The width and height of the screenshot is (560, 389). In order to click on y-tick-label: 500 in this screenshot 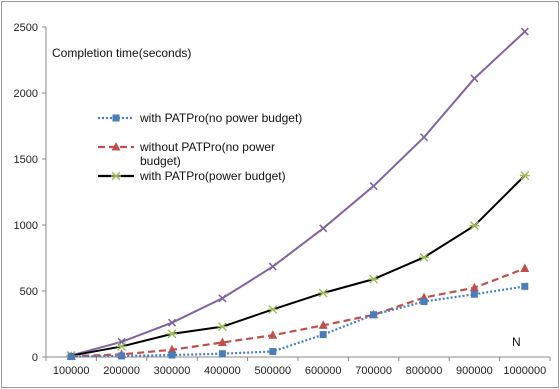, I will do `click(29, 292)`.